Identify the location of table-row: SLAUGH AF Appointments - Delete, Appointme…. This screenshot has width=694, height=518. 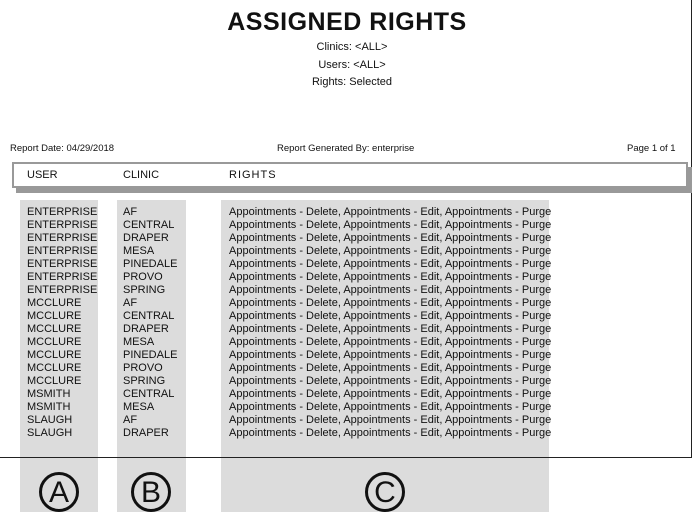
(347, 420).